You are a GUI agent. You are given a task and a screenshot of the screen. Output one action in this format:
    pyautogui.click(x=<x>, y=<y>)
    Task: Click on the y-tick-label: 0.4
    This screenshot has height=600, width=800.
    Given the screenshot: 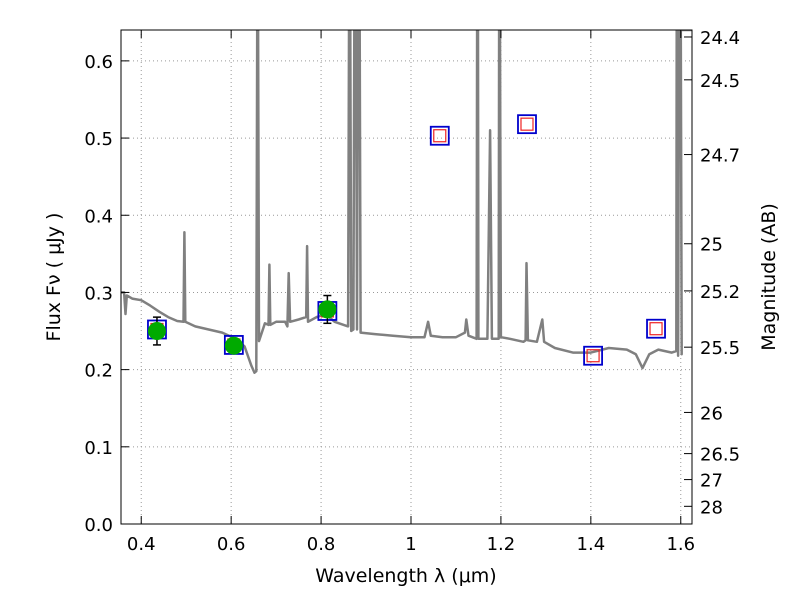 What is the action you would take?
    pyautogui.click(x=98, y=216)
    